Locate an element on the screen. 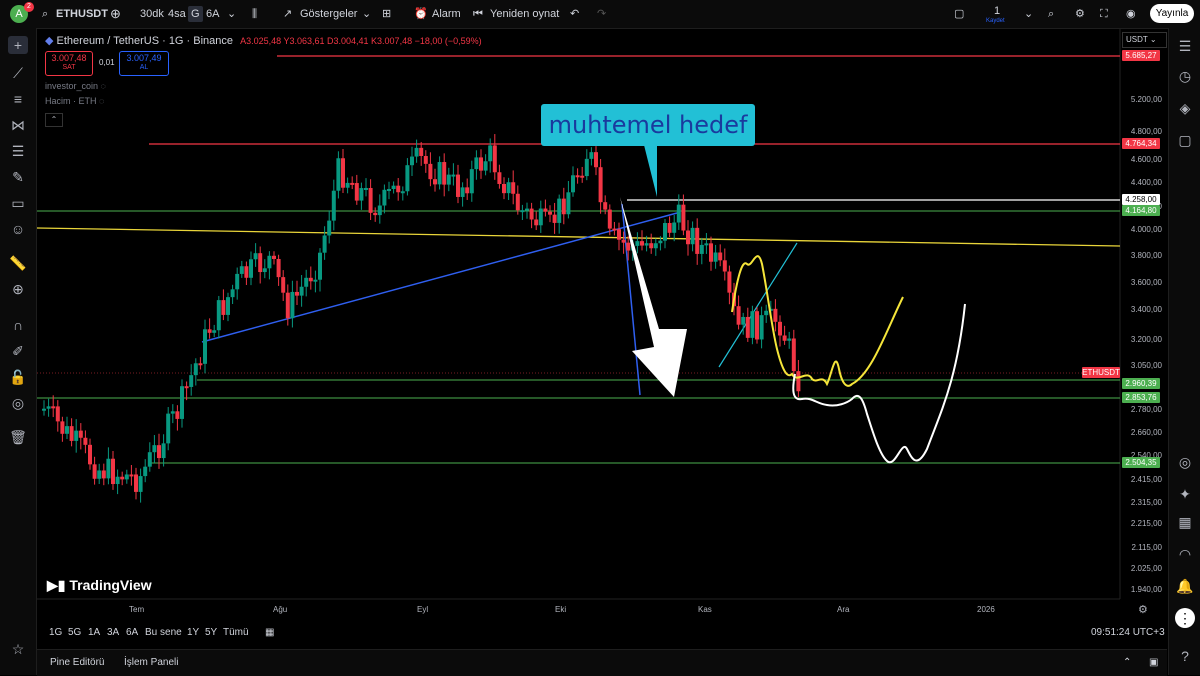  indicator-volume: Hacim · ETH ◌ is located at coordinates (74, 101).